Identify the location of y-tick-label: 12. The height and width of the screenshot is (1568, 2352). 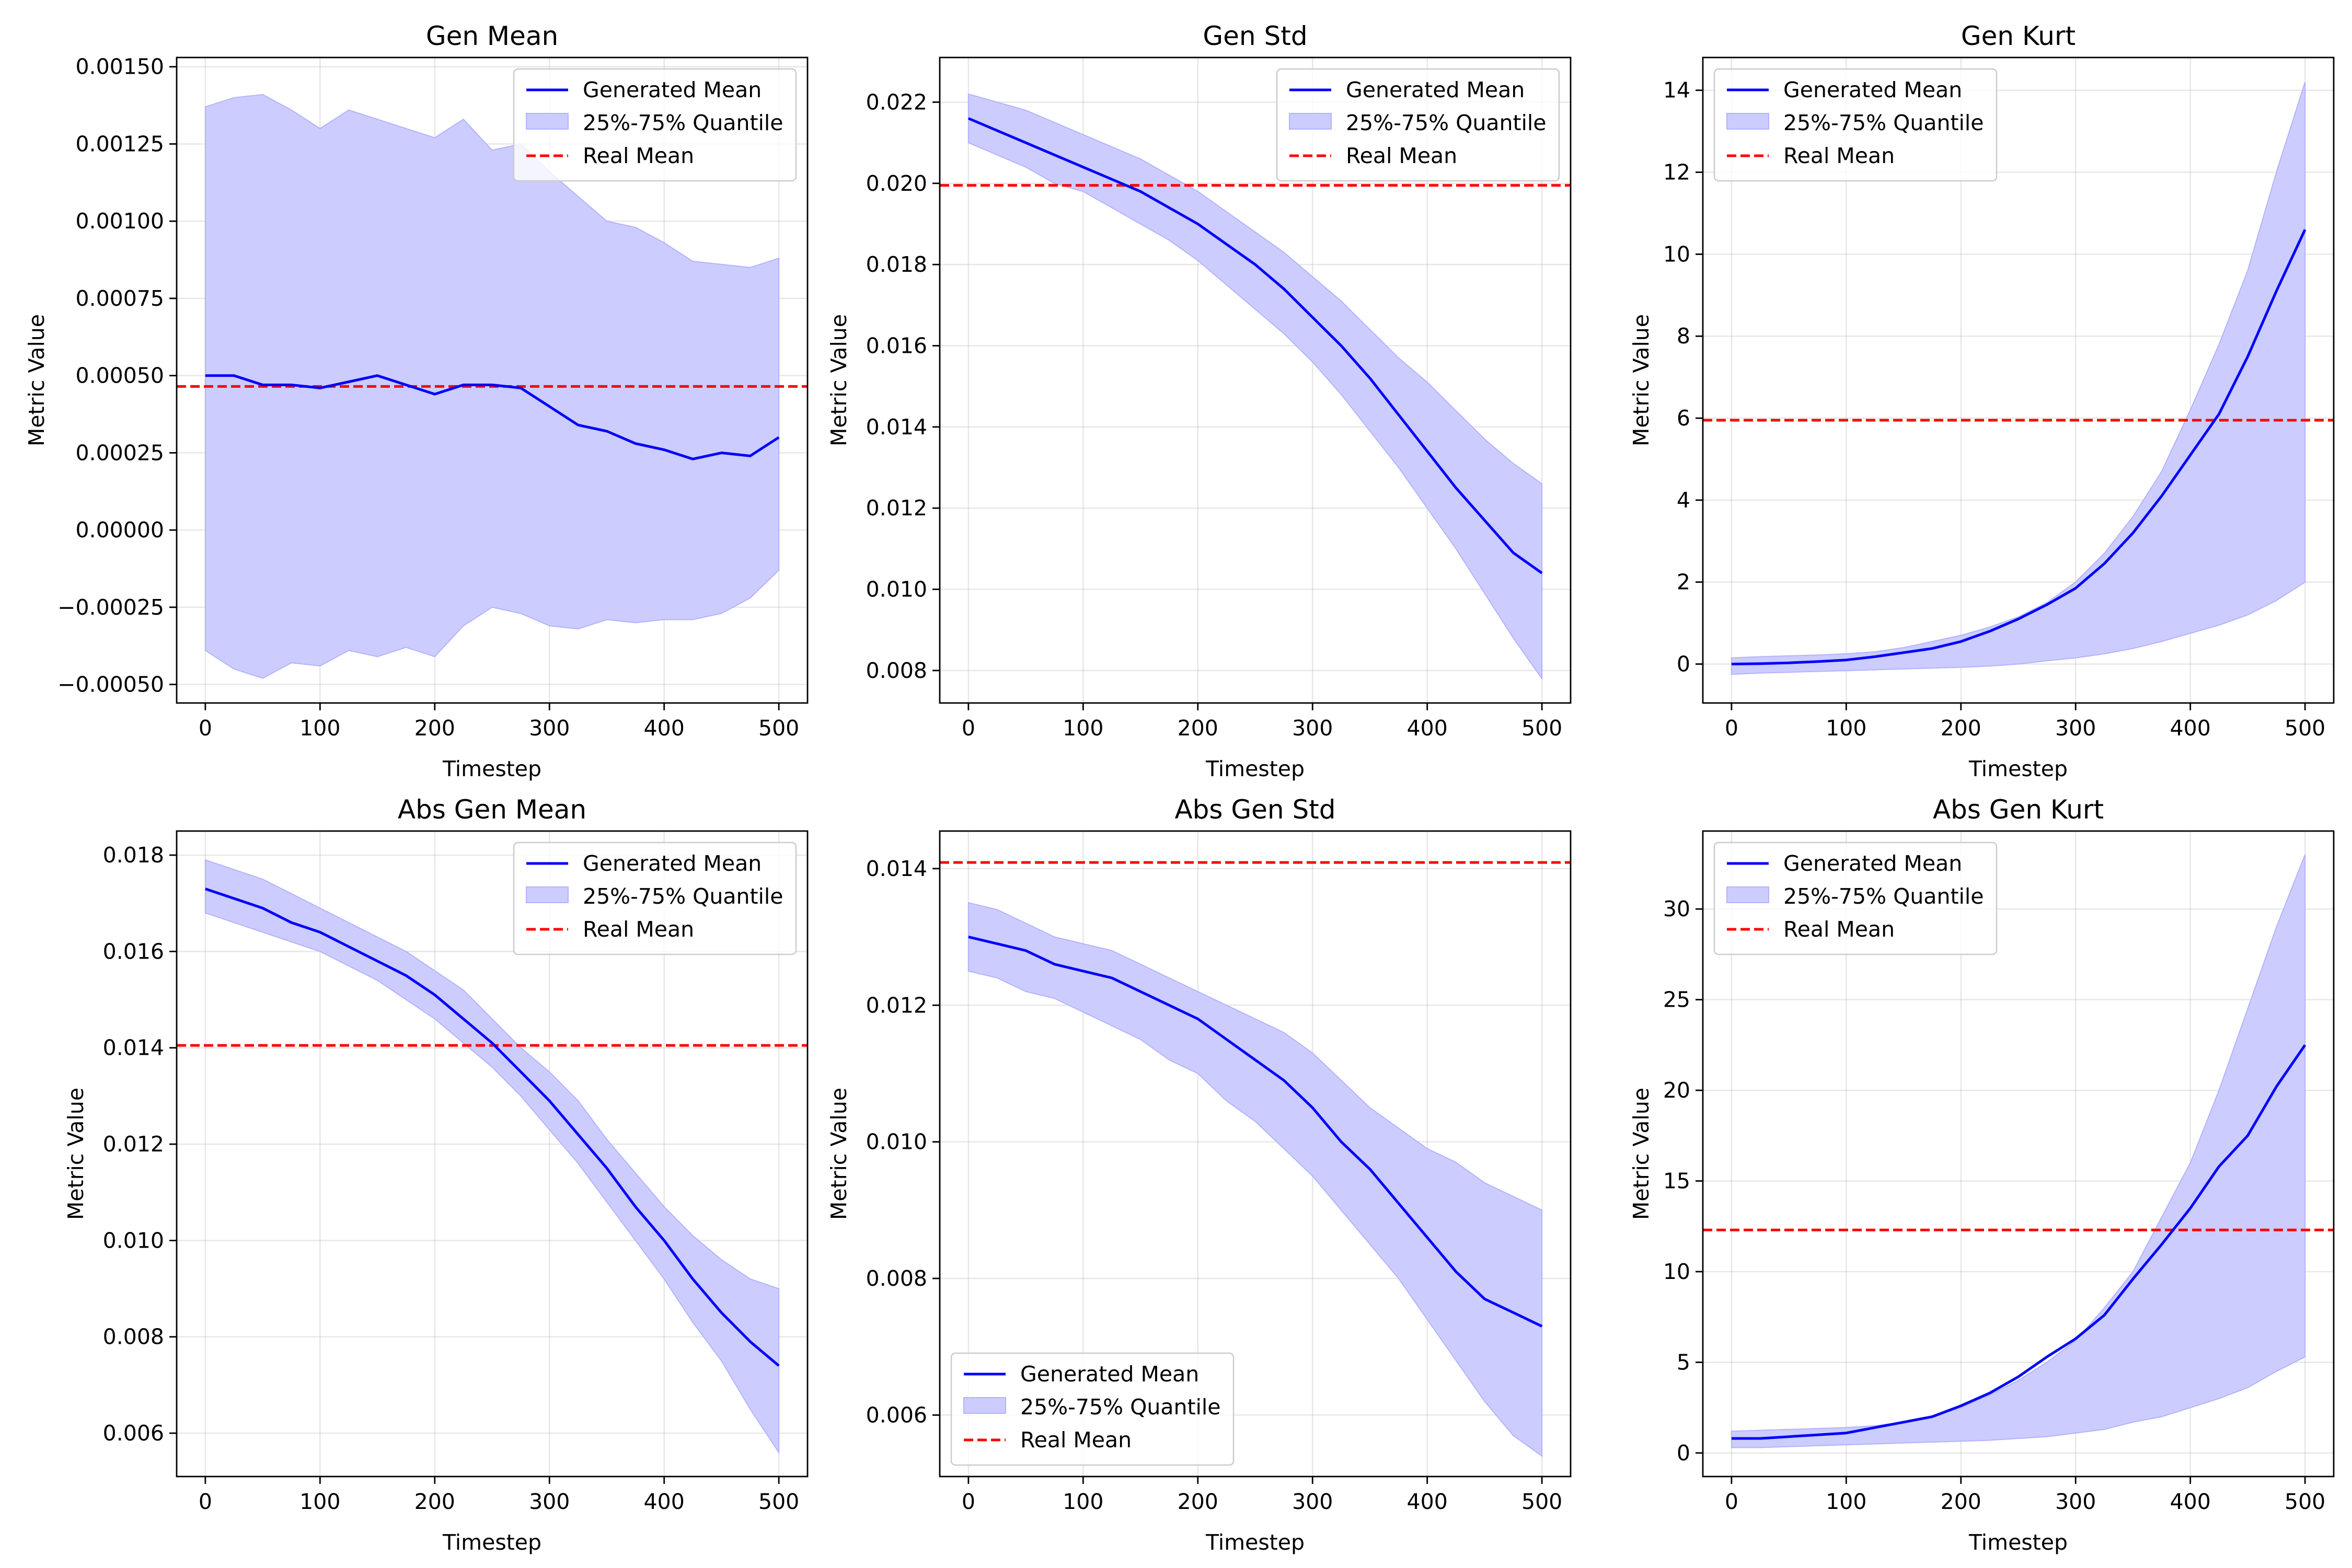
(1676, 172).